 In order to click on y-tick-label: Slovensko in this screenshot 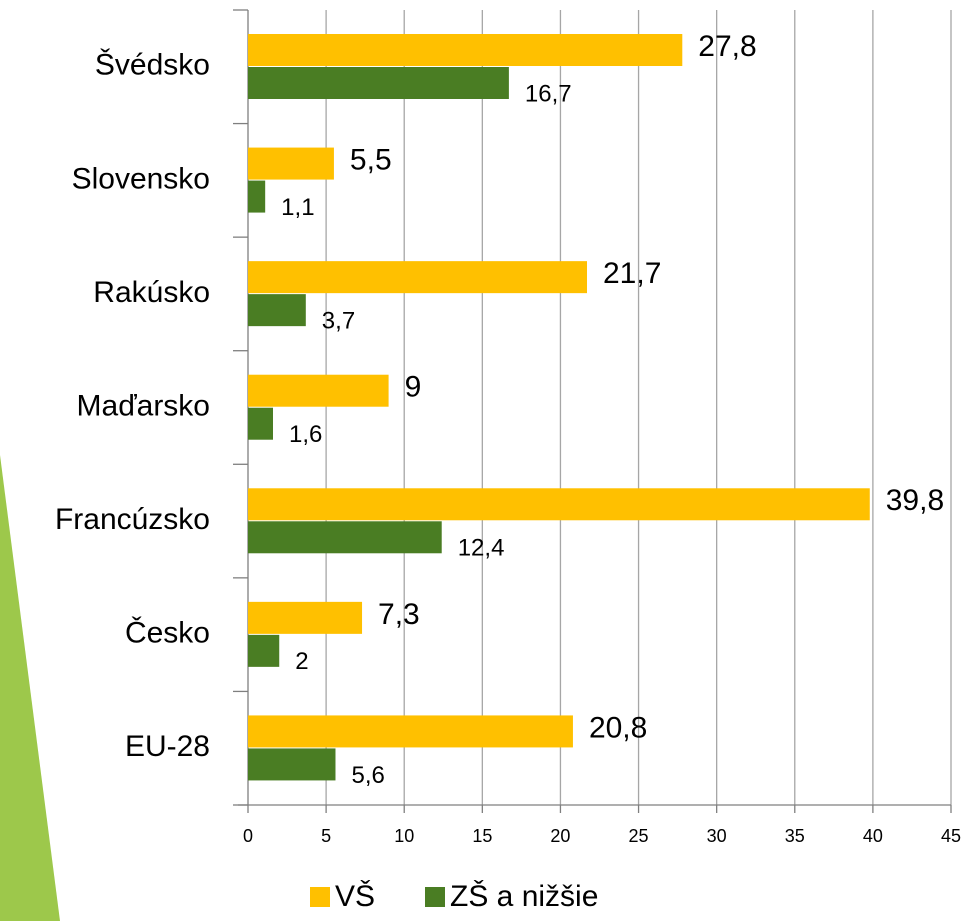, I will do `click(141, 178)`.